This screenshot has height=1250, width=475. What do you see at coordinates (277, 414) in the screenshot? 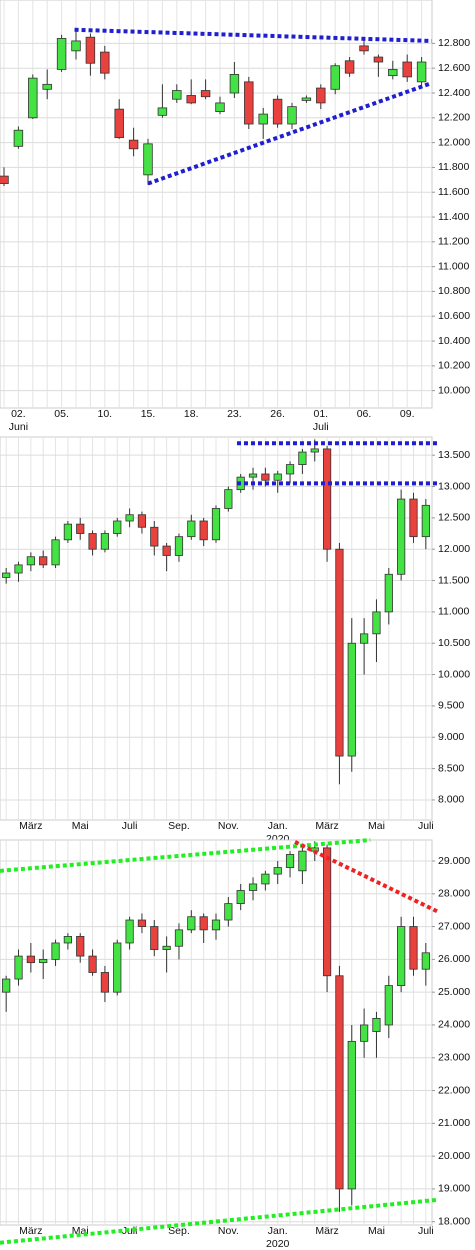
I see `x-tick-label: 26.` at bounding box center [277, 414].